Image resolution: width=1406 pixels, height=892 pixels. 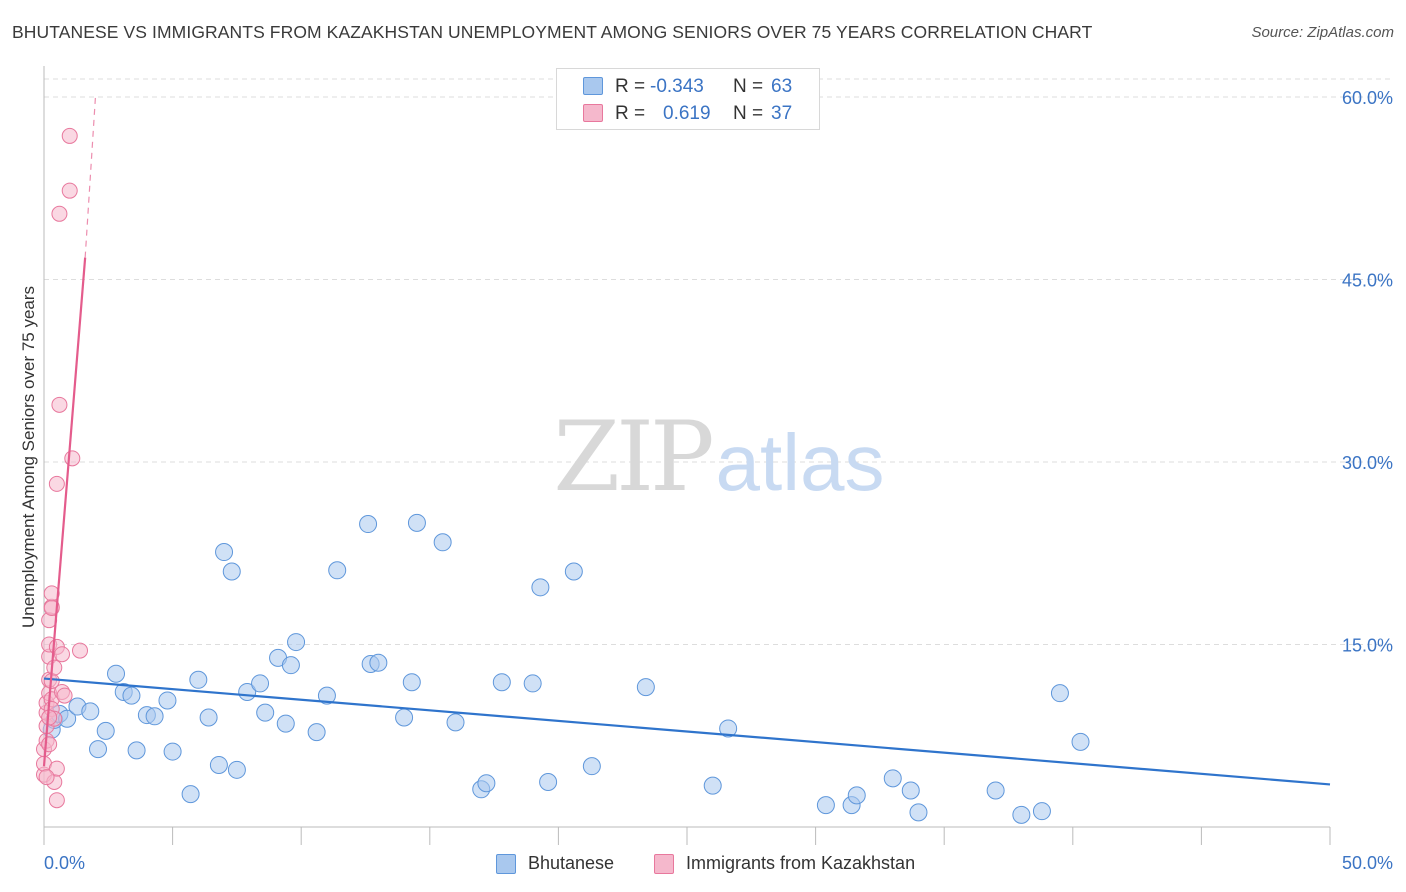 I want to click on legend-label-bhutanese: Bhutanese, so click(x=571, y=863).